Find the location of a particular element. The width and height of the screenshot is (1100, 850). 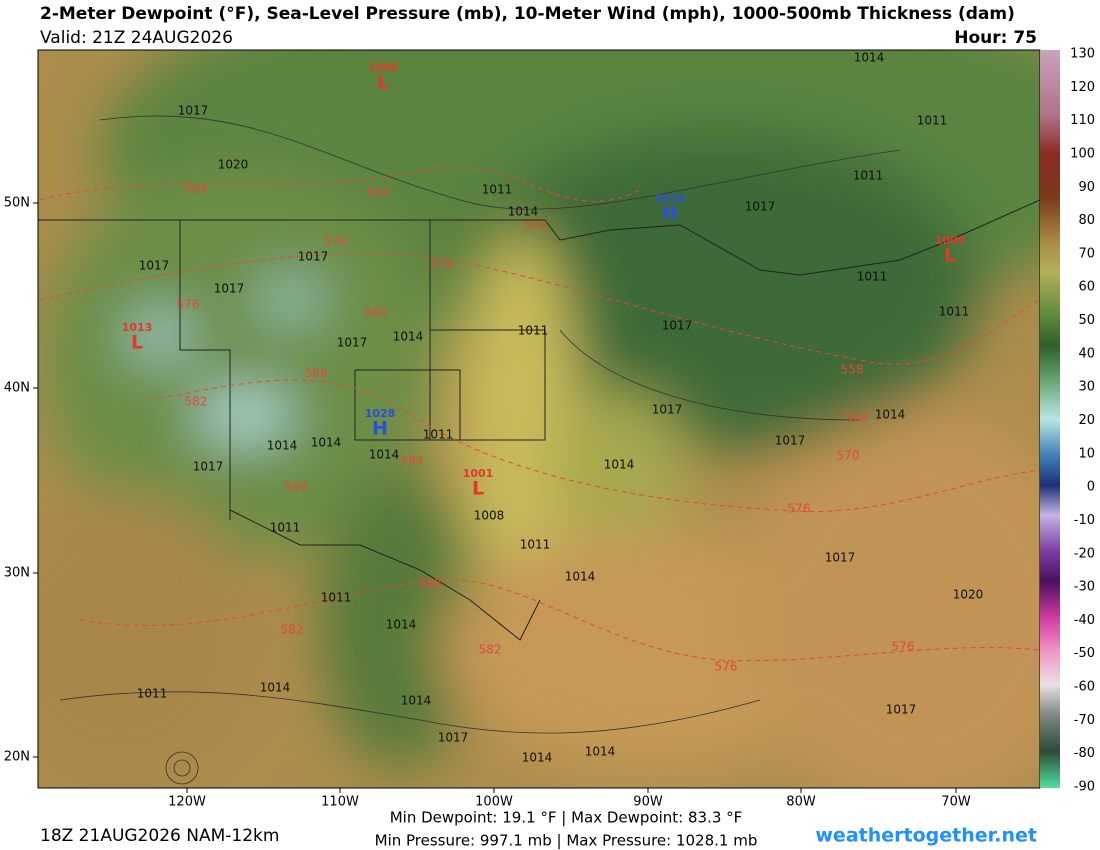

pressure-value: 1028 is located at coordinates (380, 413).